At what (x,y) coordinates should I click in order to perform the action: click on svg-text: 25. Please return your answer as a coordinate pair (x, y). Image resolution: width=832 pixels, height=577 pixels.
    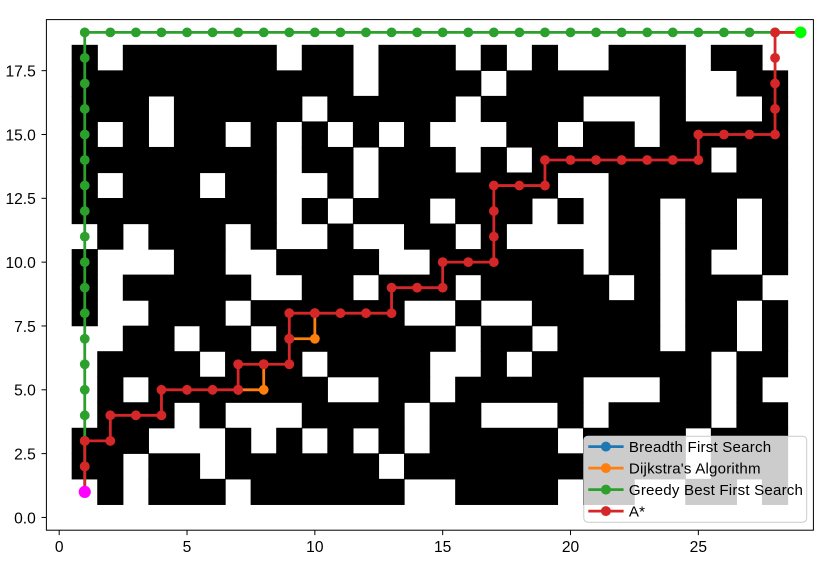
    Looking at the image, I should click on (699, 547).